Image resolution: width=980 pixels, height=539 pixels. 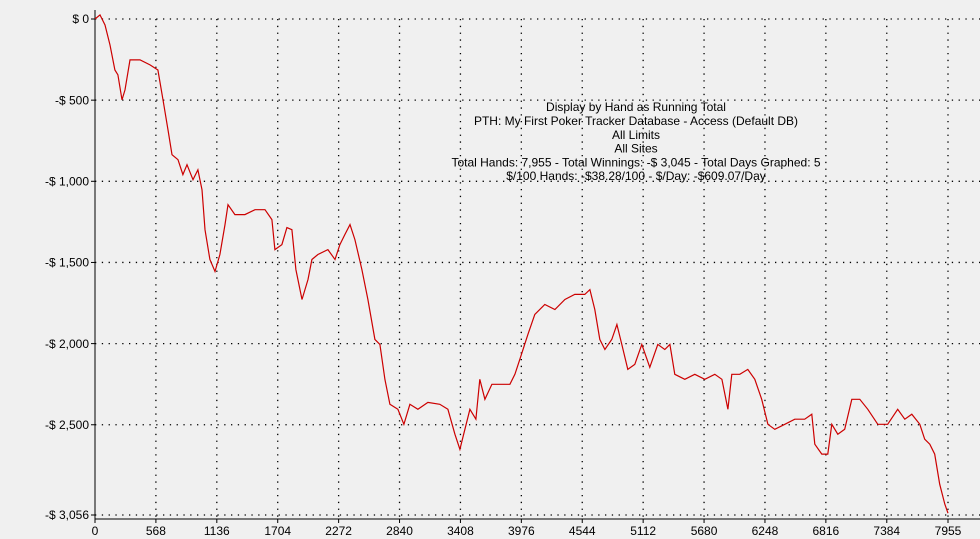 What do you see at coordinates (704, 531) in the screenshot?
I see `x-tick-label: 5680` at bounding box center [704, 531].